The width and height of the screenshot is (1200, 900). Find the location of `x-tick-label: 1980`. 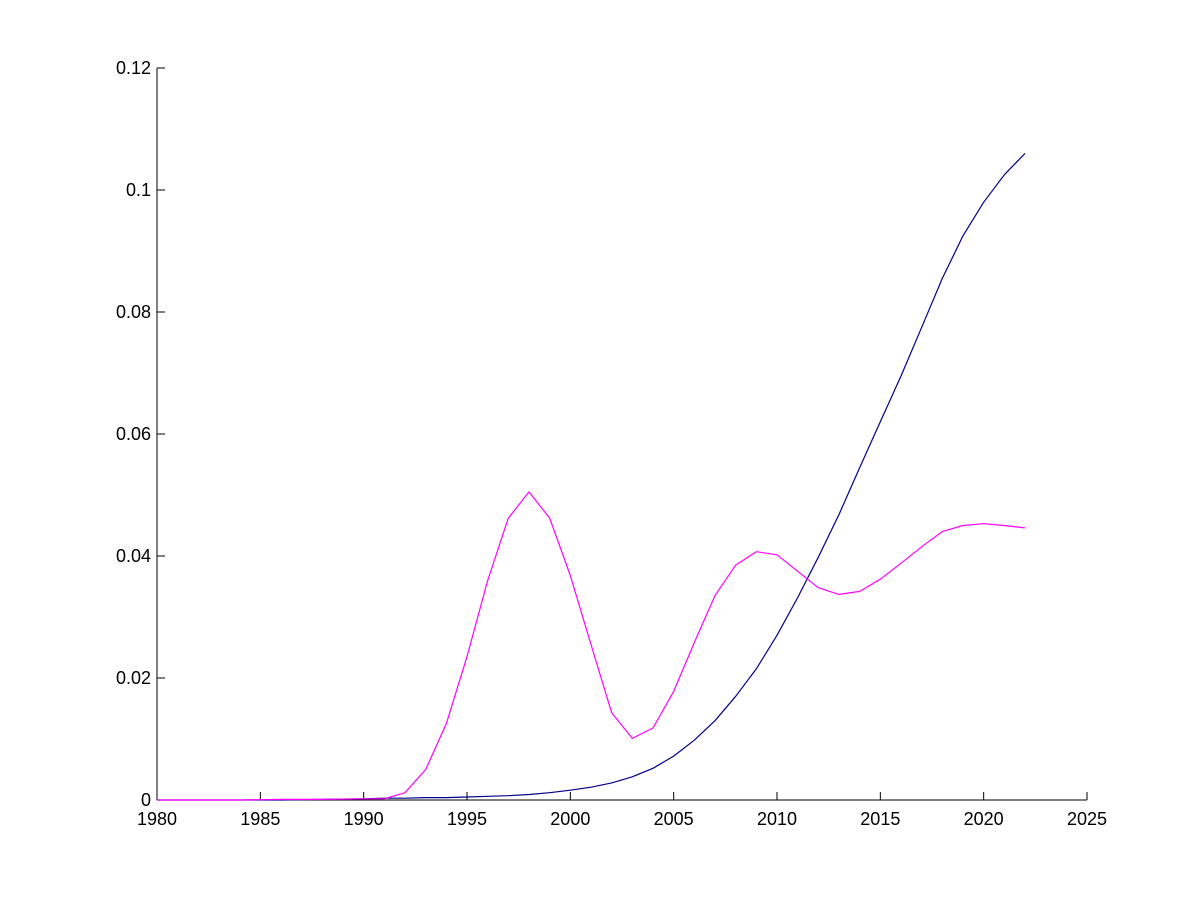

x-tick-label: 1980 is located at coordinates (157, 819).